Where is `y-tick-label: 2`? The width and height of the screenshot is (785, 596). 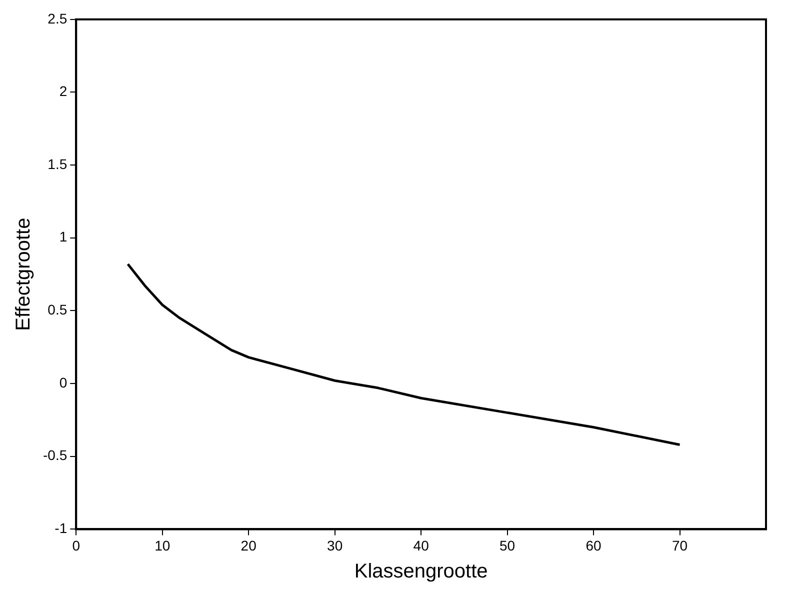 y-tick-label: 2 is located at coordinates (63, 91).